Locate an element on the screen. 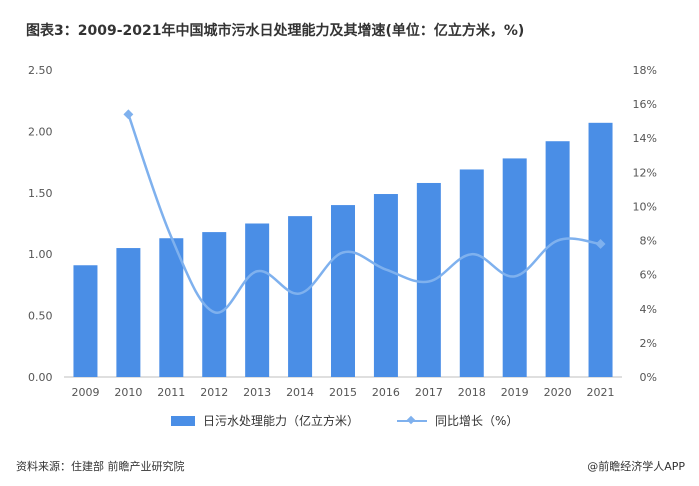  bar-2018 is located at coordinates (471, 273).